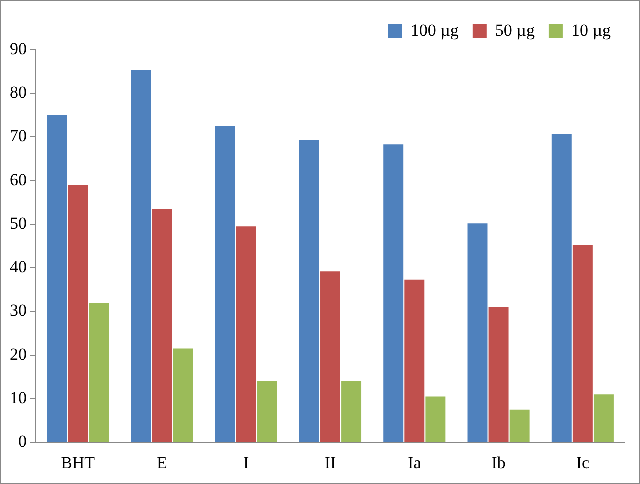  I want to click on x-tick-label: II, so click(330, 462).